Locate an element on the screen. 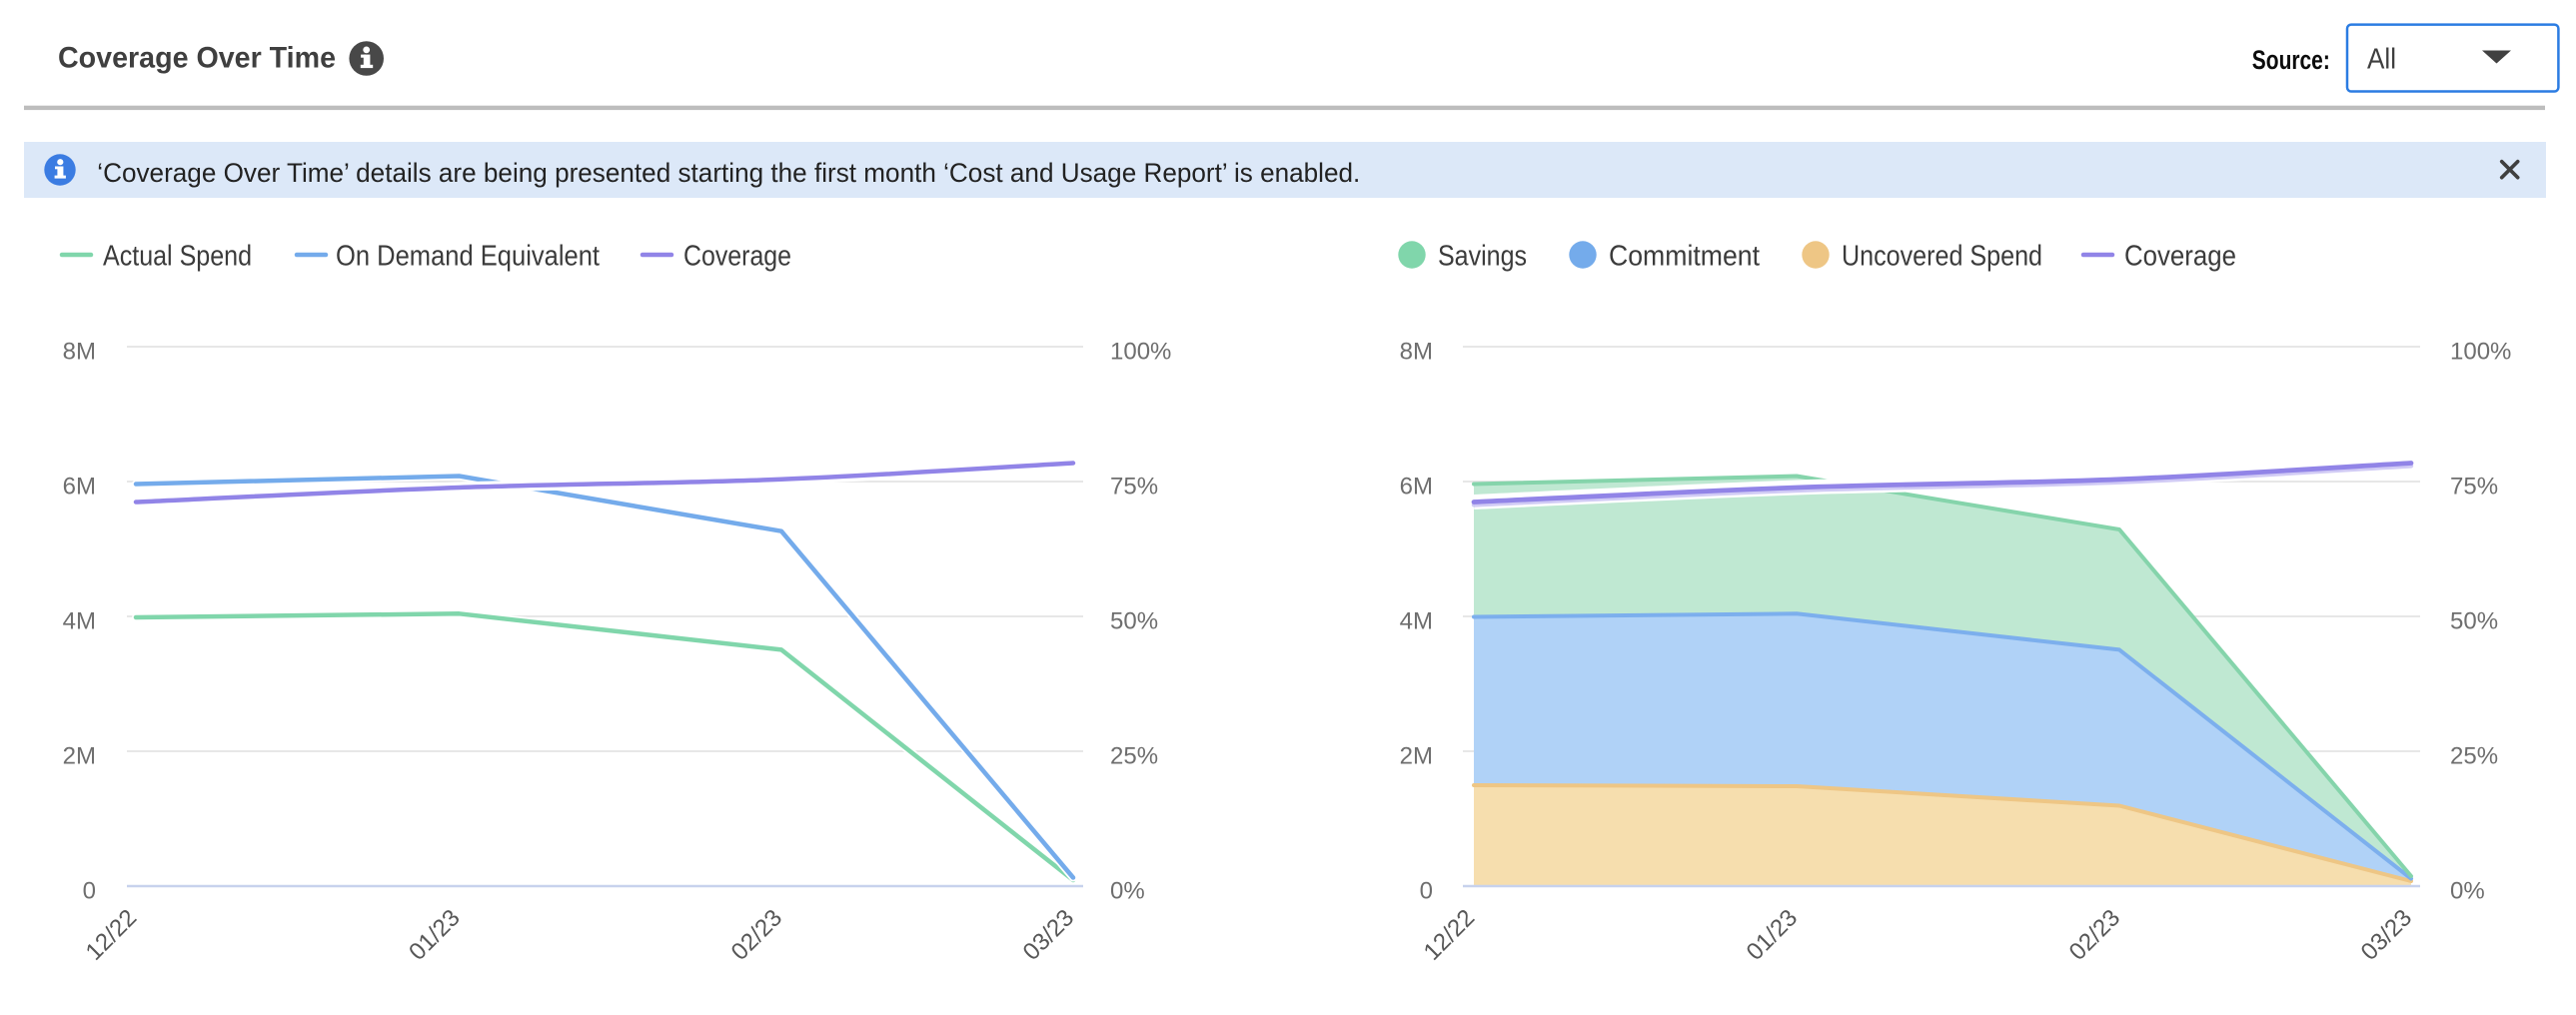 This screenshot has height=1015, width=2576. svg-text: On Demand Equivalent is located at coordinates (468, 257).